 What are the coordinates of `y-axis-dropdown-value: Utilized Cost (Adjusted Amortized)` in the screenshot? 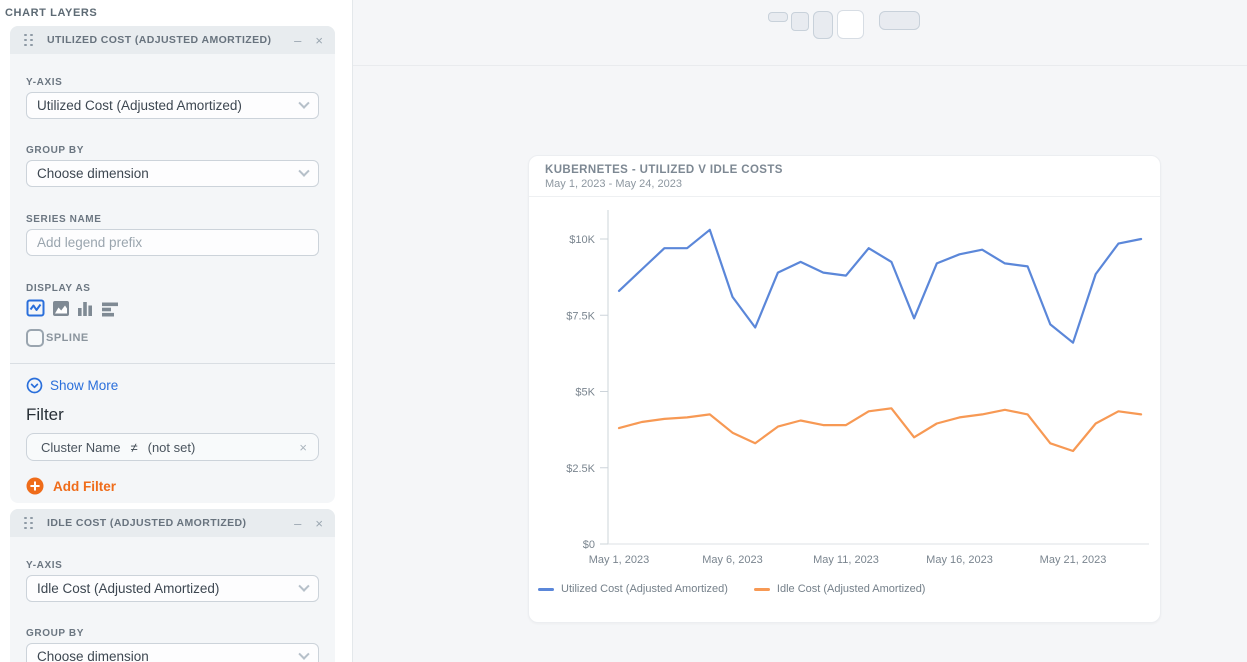 It's located at (139, 105).